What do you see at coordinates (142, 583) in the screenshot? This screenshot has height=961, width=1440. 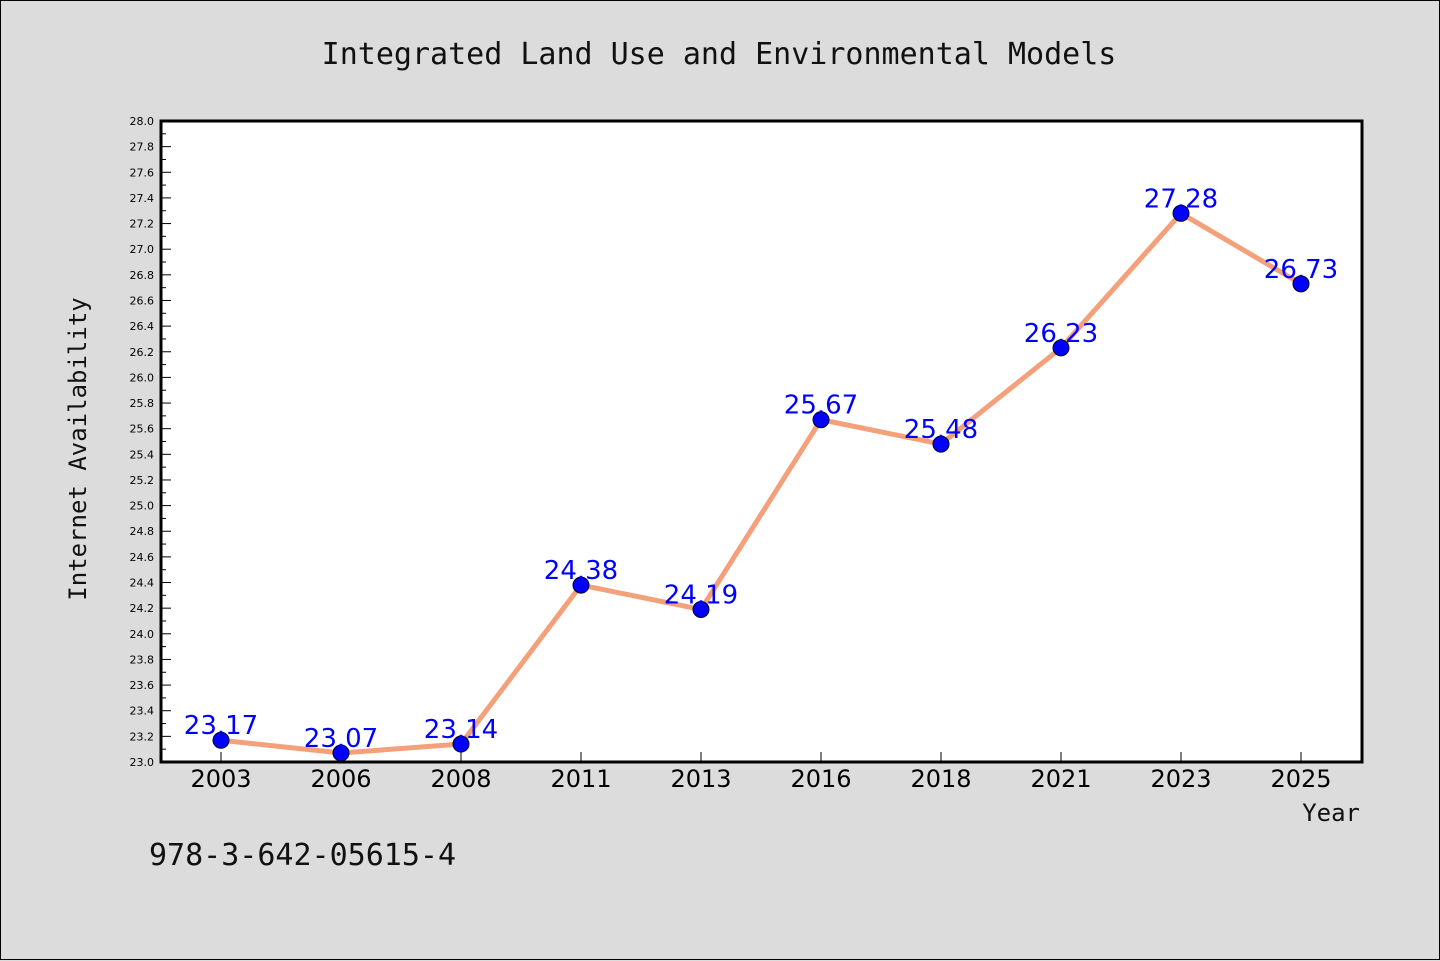 I see `y-tick-label: 24.4` at bounding box center [142, 583].